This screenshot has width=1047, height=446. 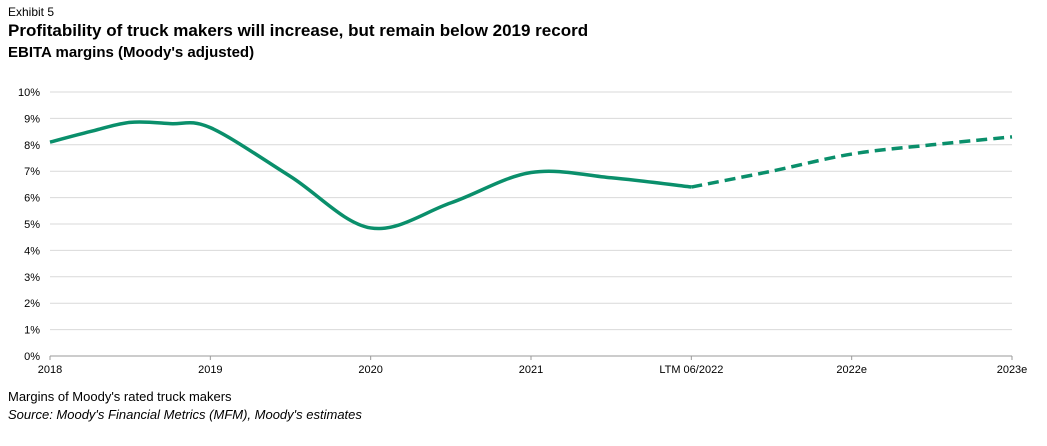 I want to click on y-tick-label: 9%, so click(x=32, y=119).